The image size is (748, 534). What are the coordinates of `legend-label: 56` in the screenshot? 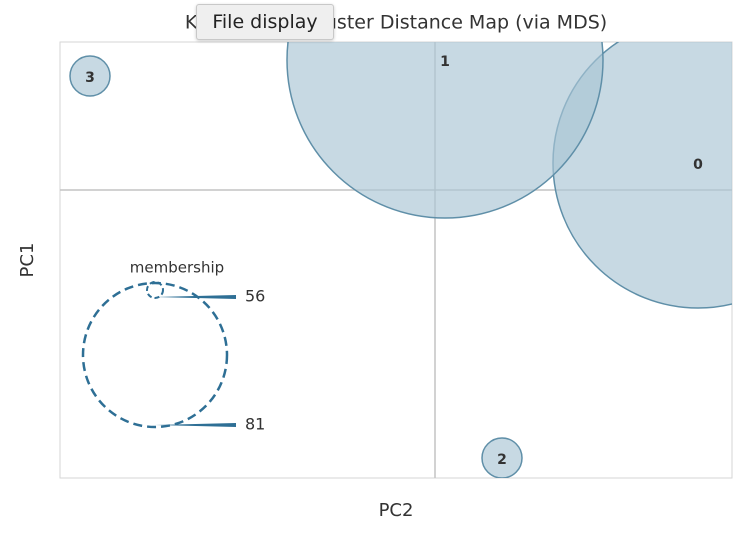 It's located at (255, 296).